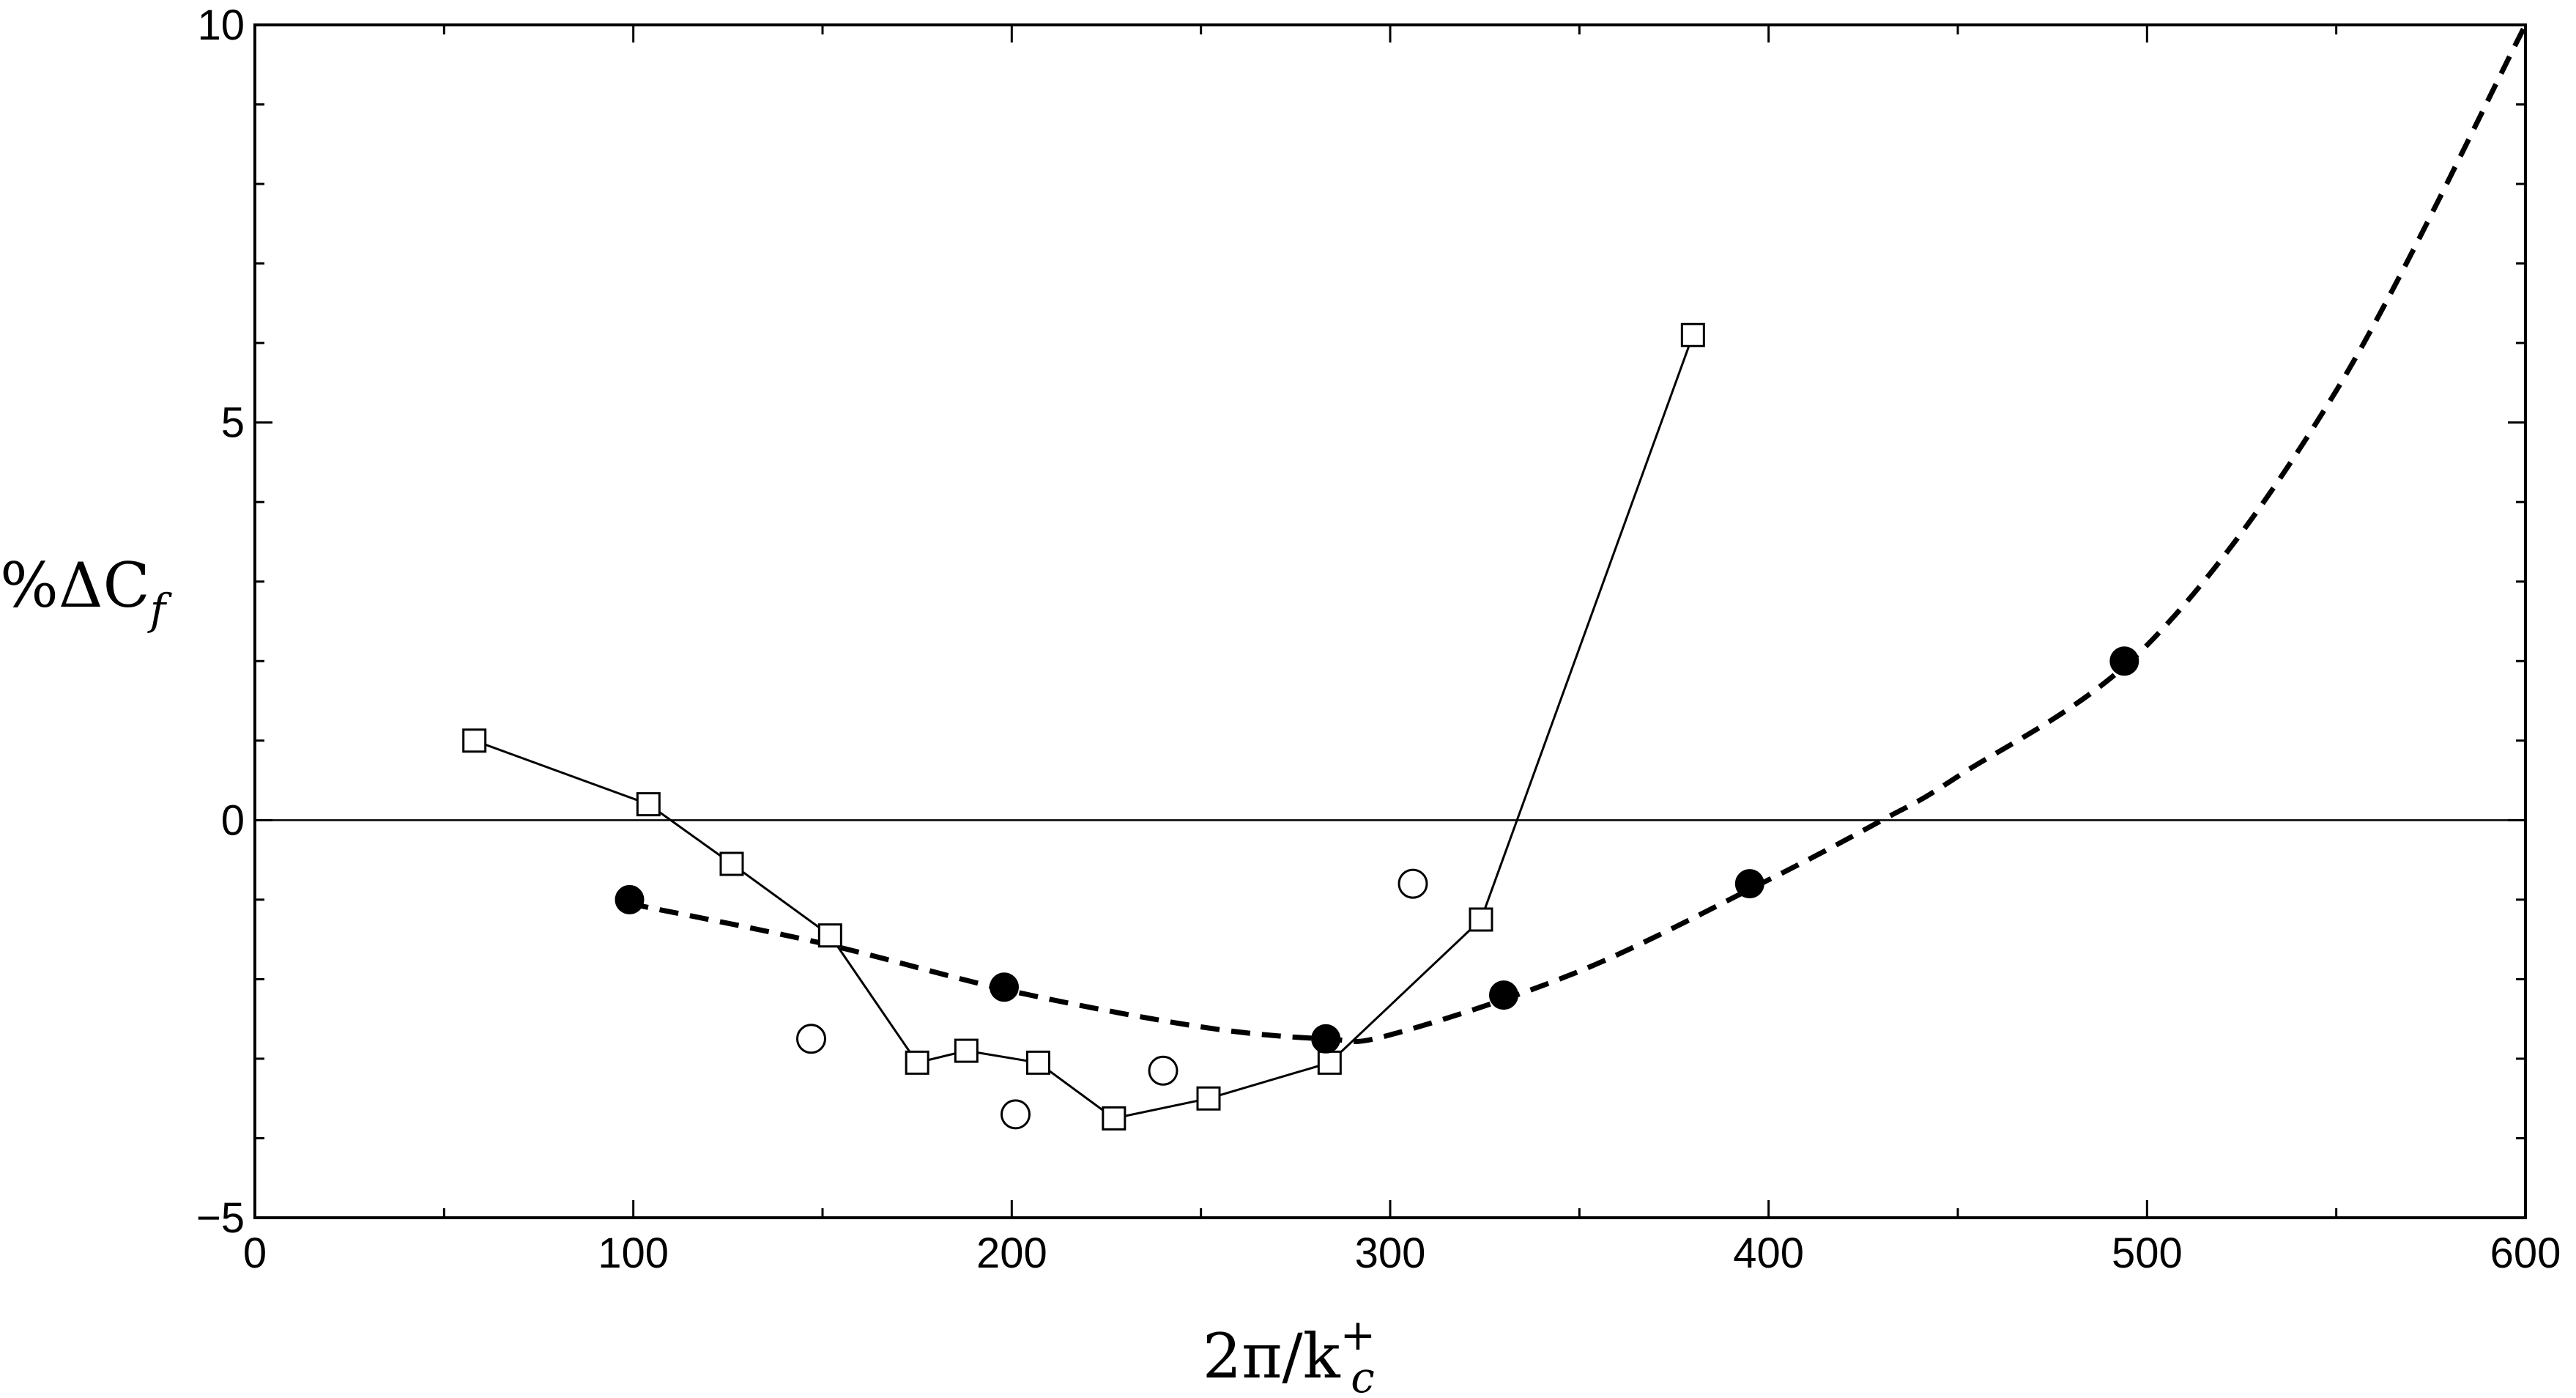  Describe the element at coordinates (1358, 1335) in the screenshot. I see `x-axis-label-superscript: +` at that location.